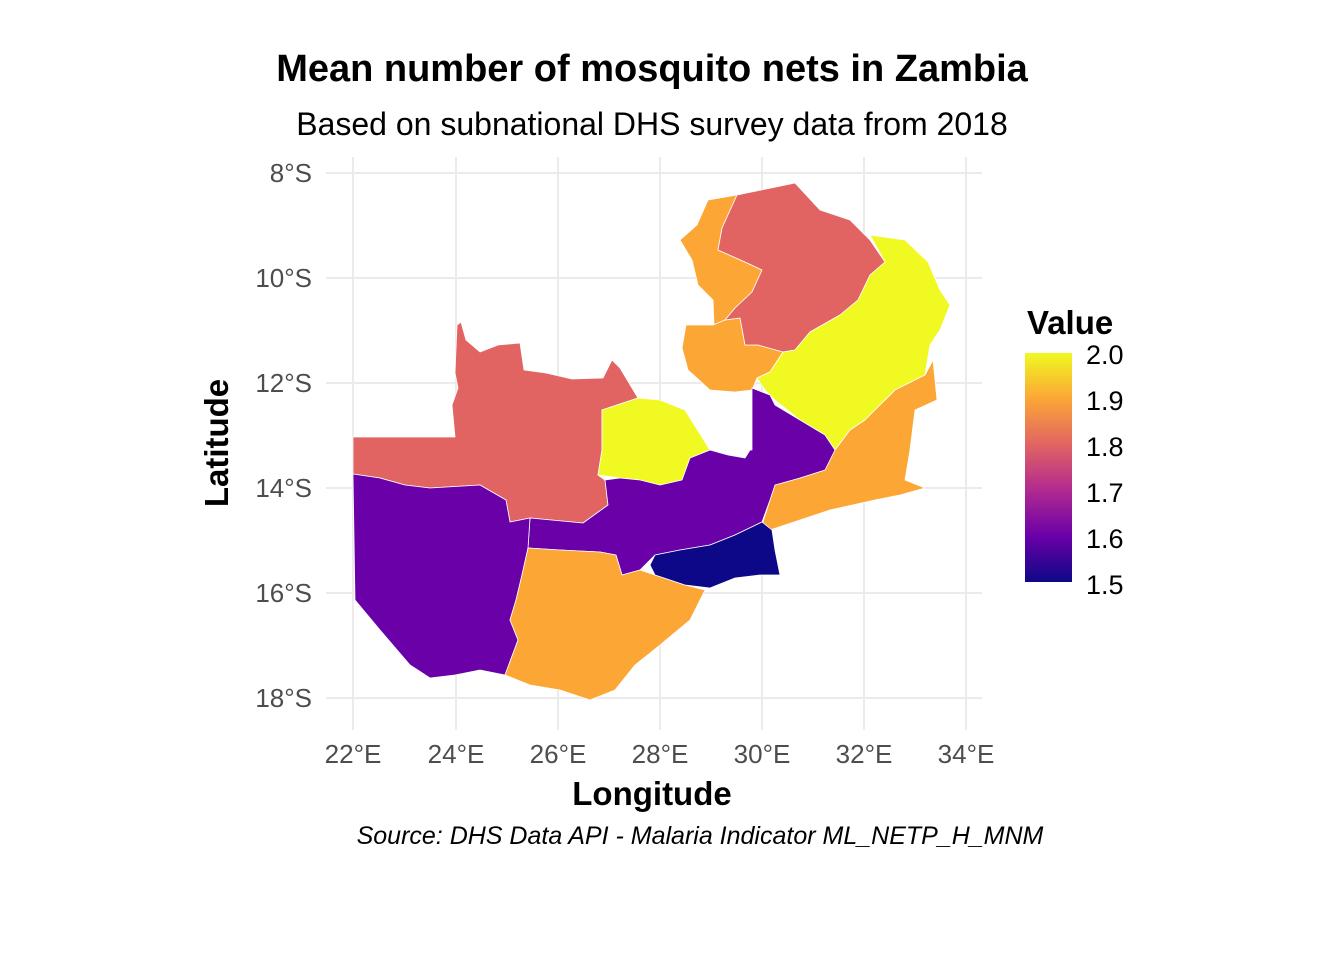 The width and height of the screenshot is (1344, 960). What do you see at coordinates (762, 754) in the screenshot?
I see `x-tick-label: 30°E` at bounding box center [762, 754].